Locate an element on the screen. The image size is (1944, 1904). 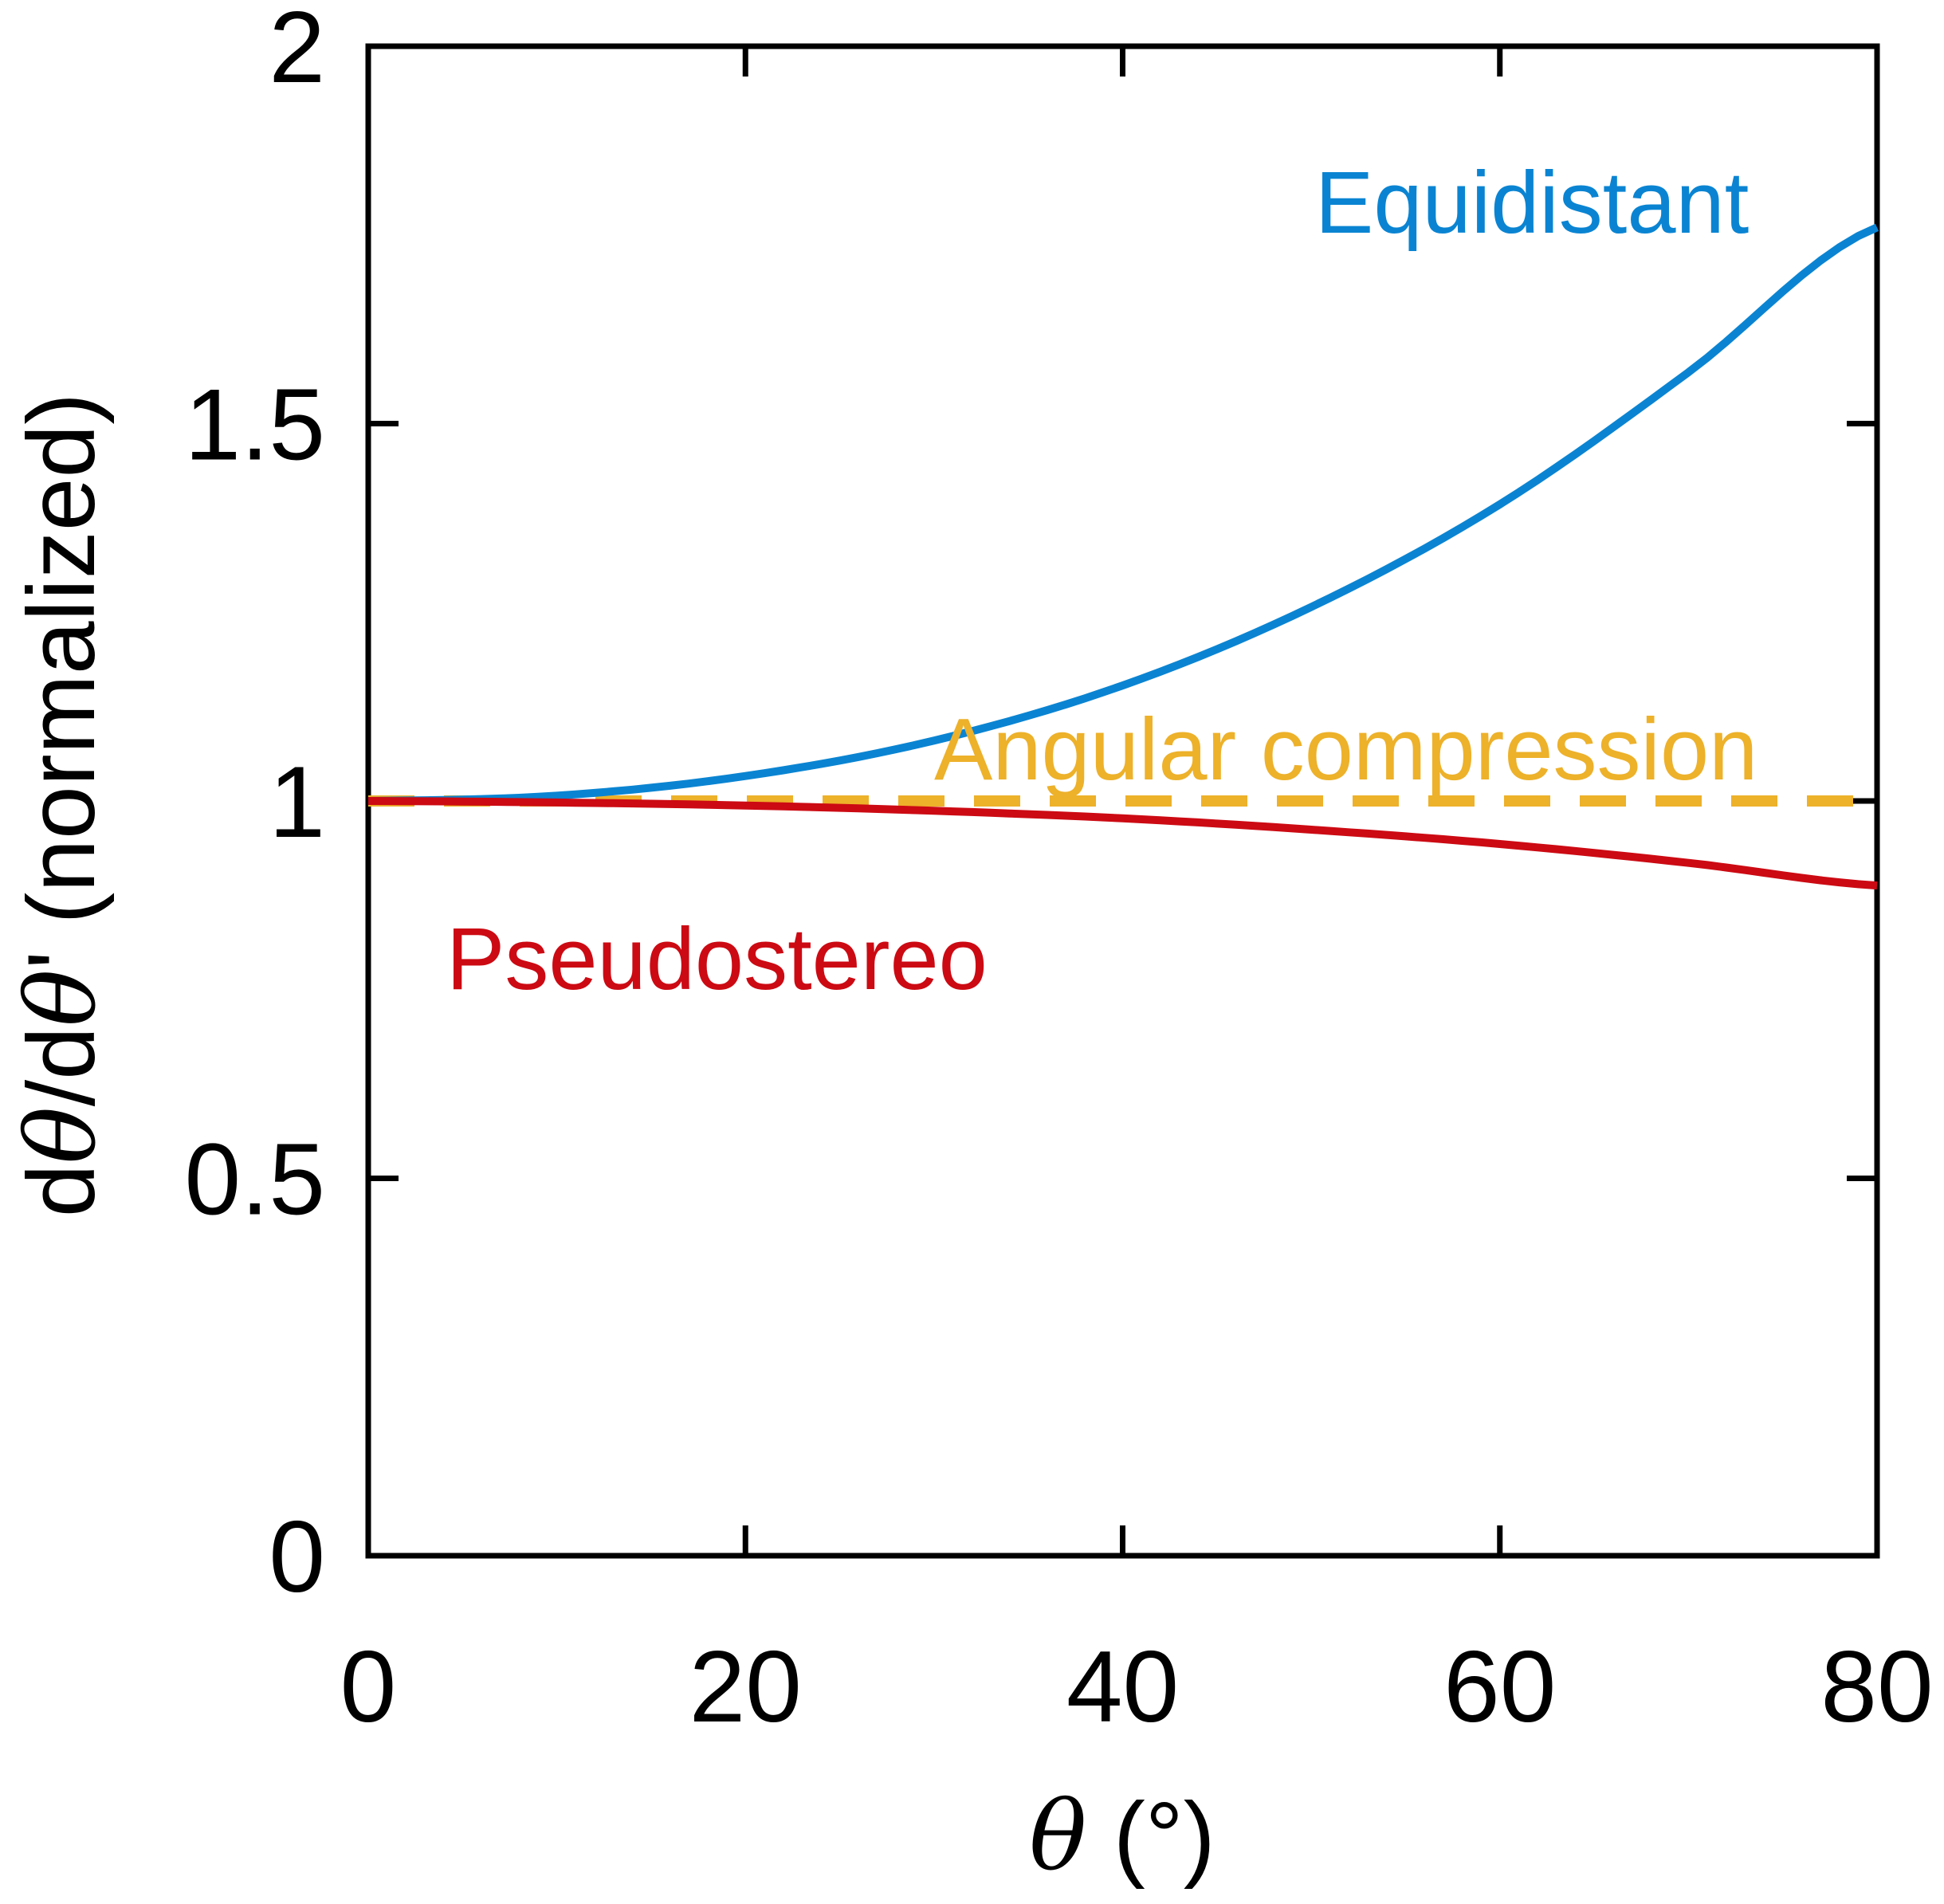
y-axis-title: dθ/dθ' (normalized) is located at coordinates (61, 805).